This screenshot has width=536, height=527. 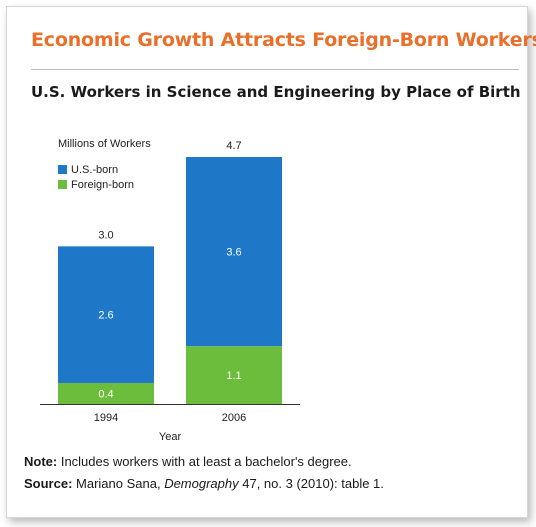 I want to click on source-rest: 47, no. 3 (2010): table 1., so click(x=311, y=483).